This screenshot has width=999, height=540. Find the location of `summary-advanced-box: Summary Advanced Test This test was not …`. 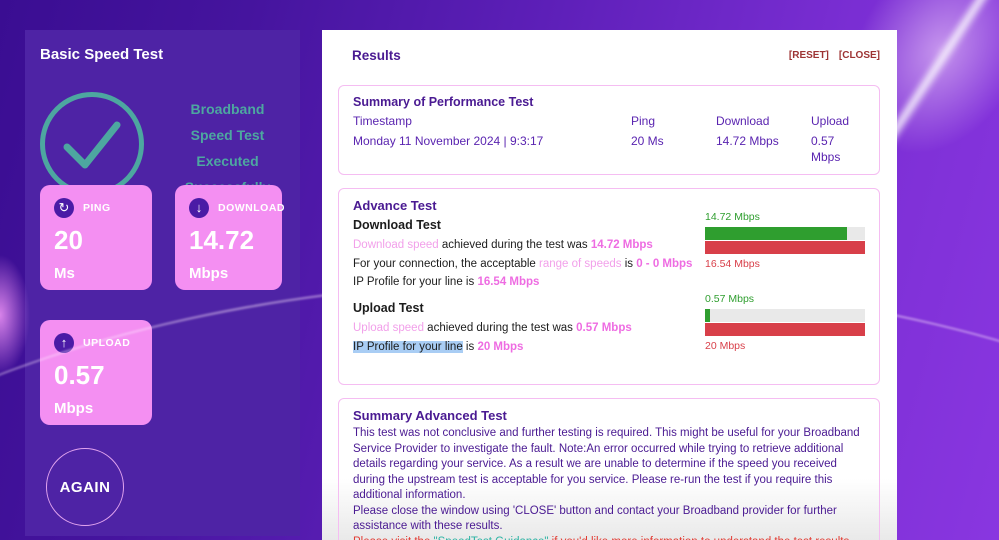

summary-advanced-box: Summary Advanced Test This test was not … is located at coordinates (609, 469).